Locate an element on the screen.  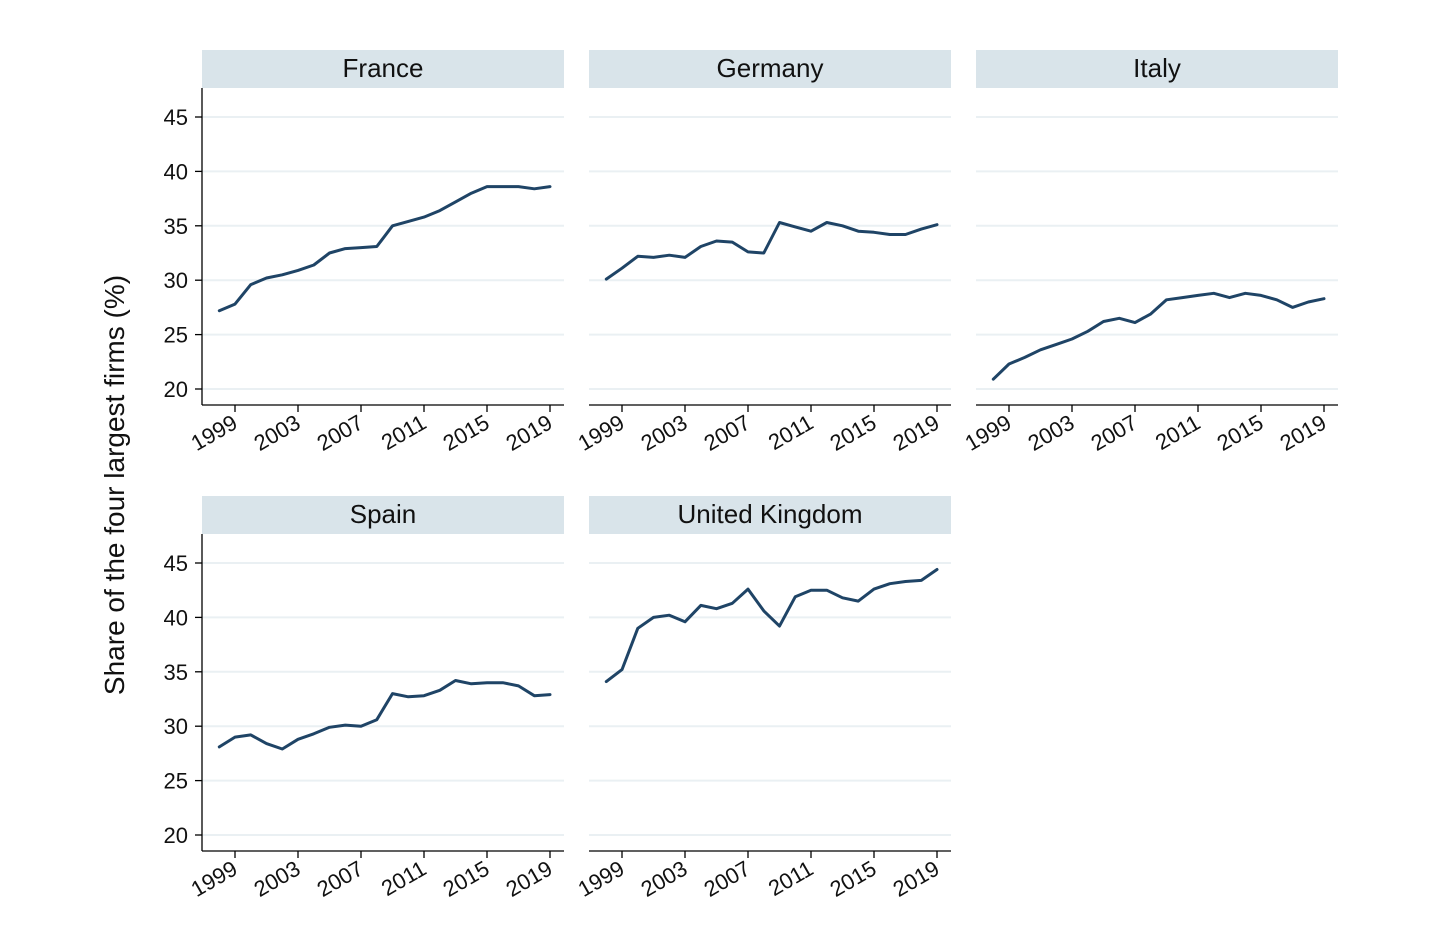
panel-title: France is located at coordinates (383, 68).